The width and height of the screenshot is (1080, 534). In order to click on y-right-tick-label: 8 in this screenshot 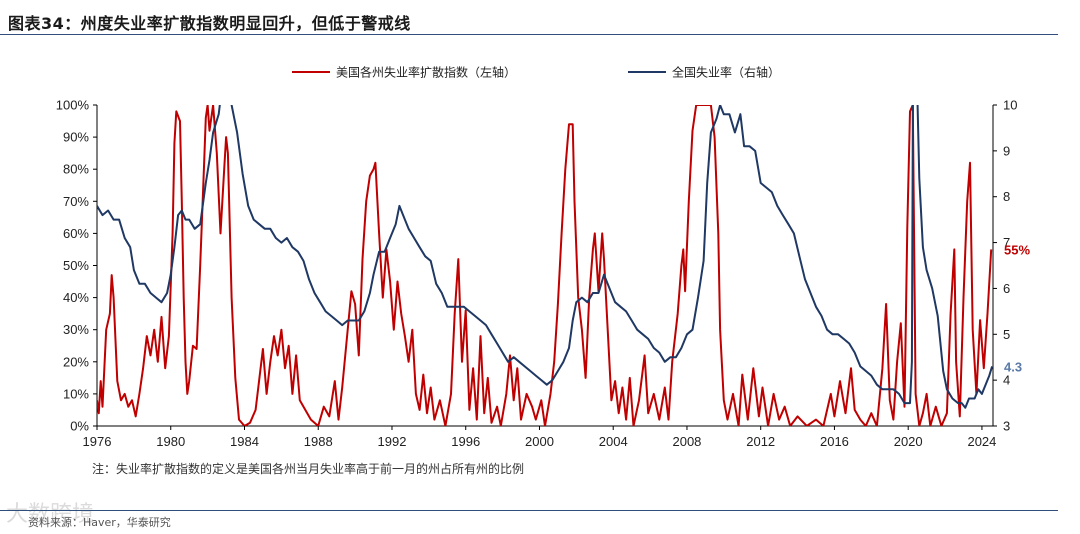, I will do `click(1006, 196)`.